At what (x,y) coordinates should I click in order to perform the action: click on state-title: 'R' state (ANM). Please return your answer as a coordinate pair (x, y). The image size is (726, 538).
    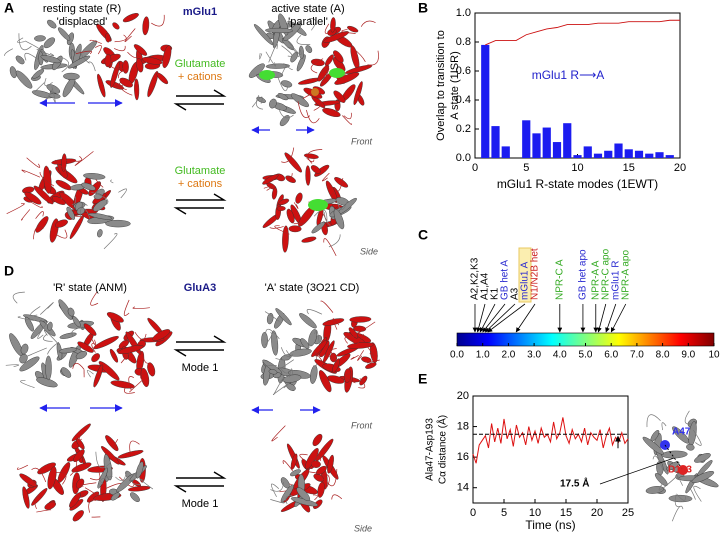
    Looking at the image, I should click on (90, 288).